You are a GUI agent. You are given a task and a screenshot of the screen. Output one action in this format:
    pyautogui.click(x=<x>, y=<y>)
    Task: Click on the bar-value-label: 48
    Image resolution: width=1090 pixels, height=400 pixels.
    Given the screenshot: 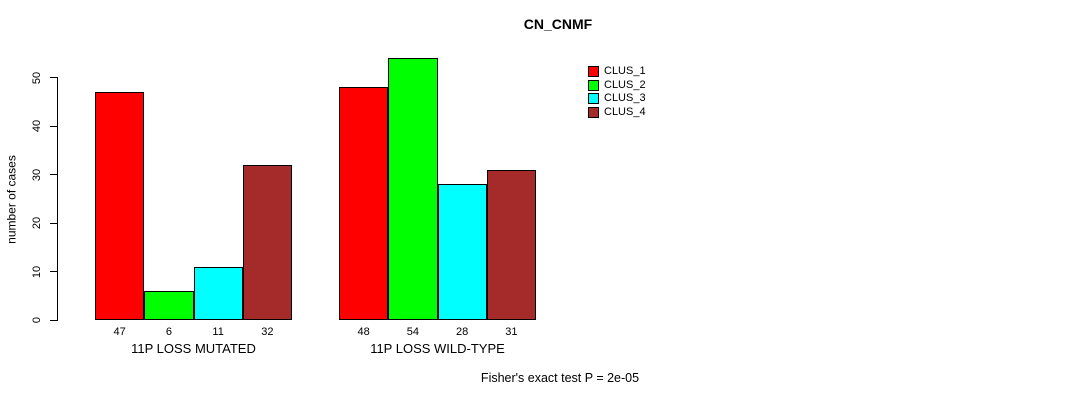 What is the action you would take?
    pyautogui.click(x=363, y=332)
    